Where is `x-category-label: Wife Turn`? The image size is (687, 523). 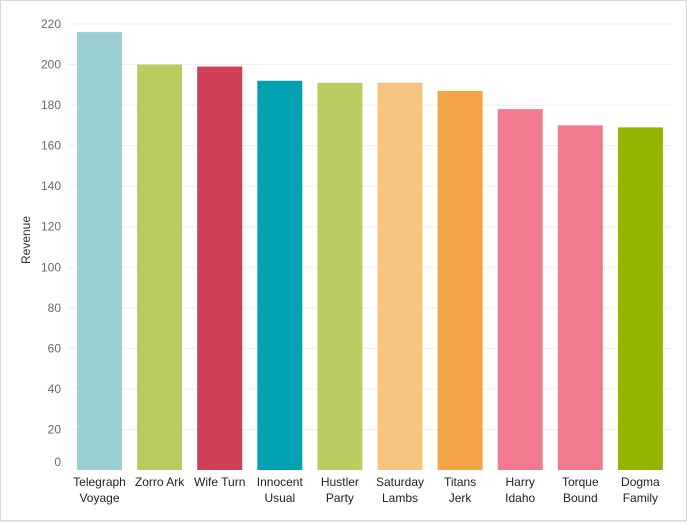
x-category-label: Wife Turn is located at coordinates (219, 482).